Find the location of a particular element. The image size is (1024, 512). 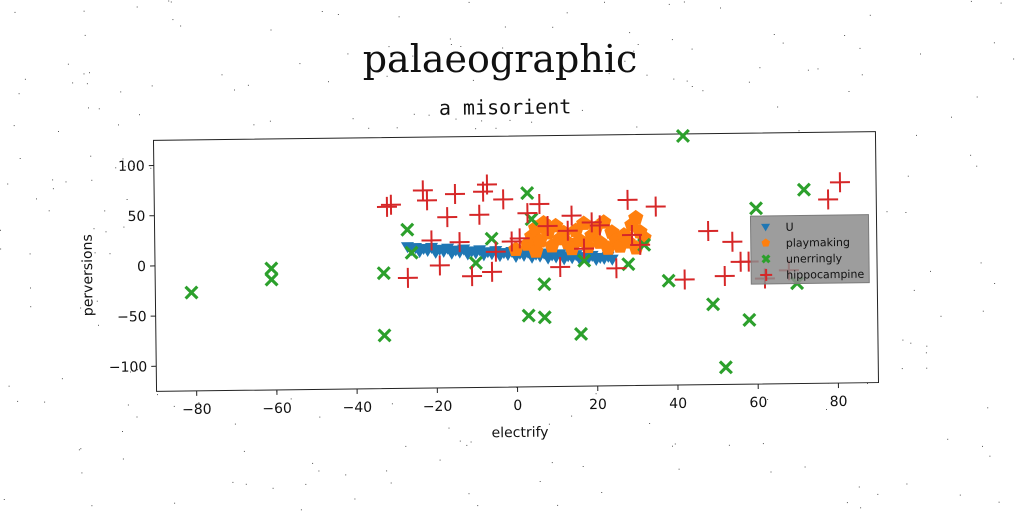

x-tick-label: 0 is located at coordinates (517, 406).